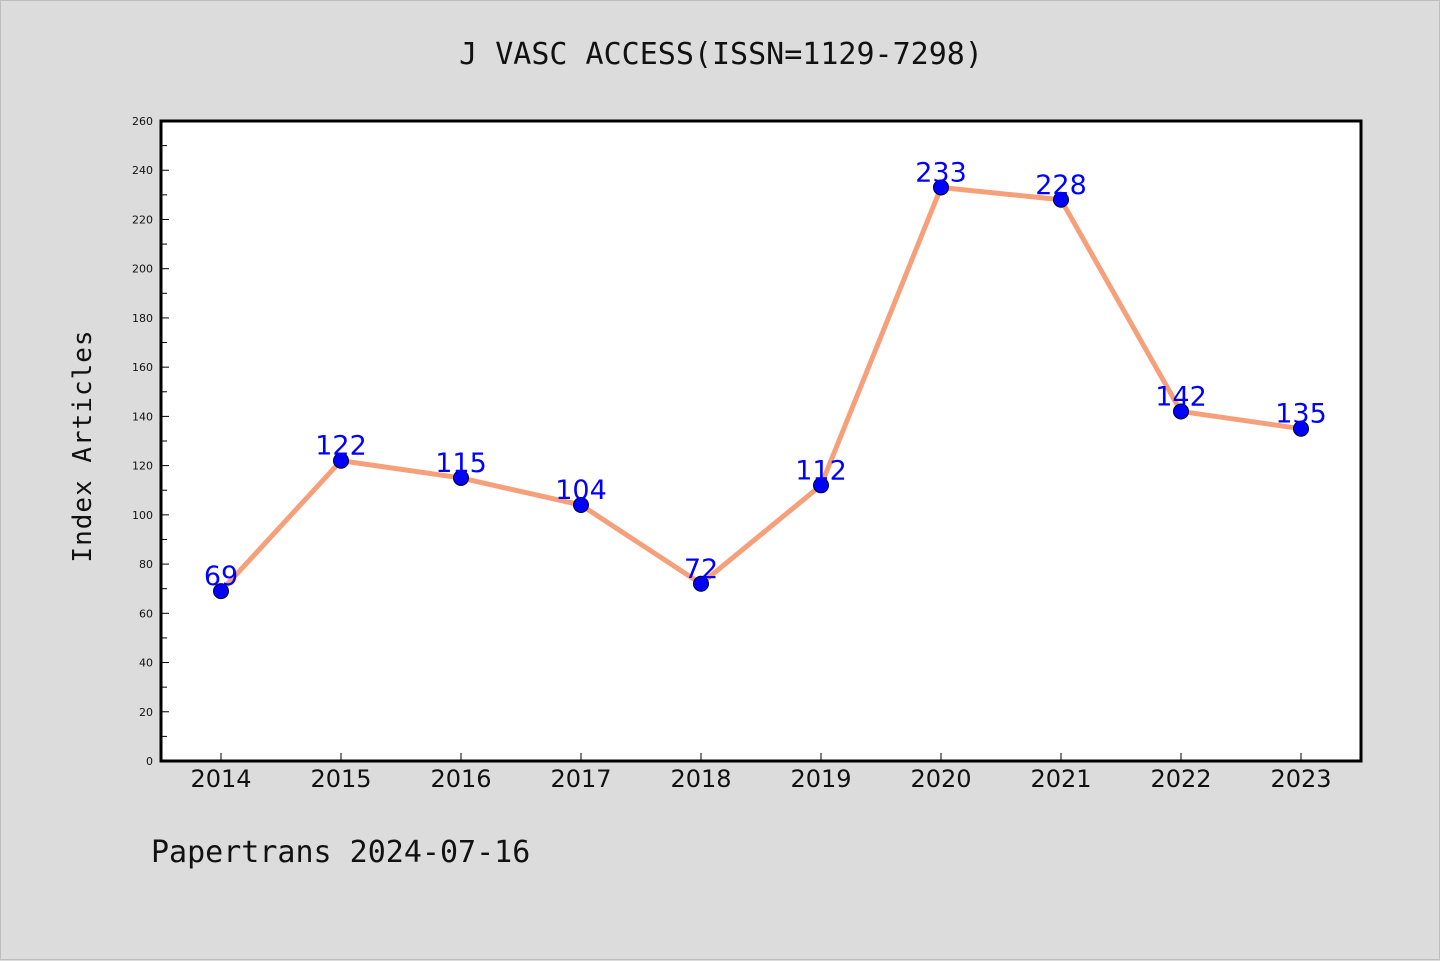 The height and width of the screenshot is (961, 1440). I want to click on y-tick-label: 200, so click(142, 269).